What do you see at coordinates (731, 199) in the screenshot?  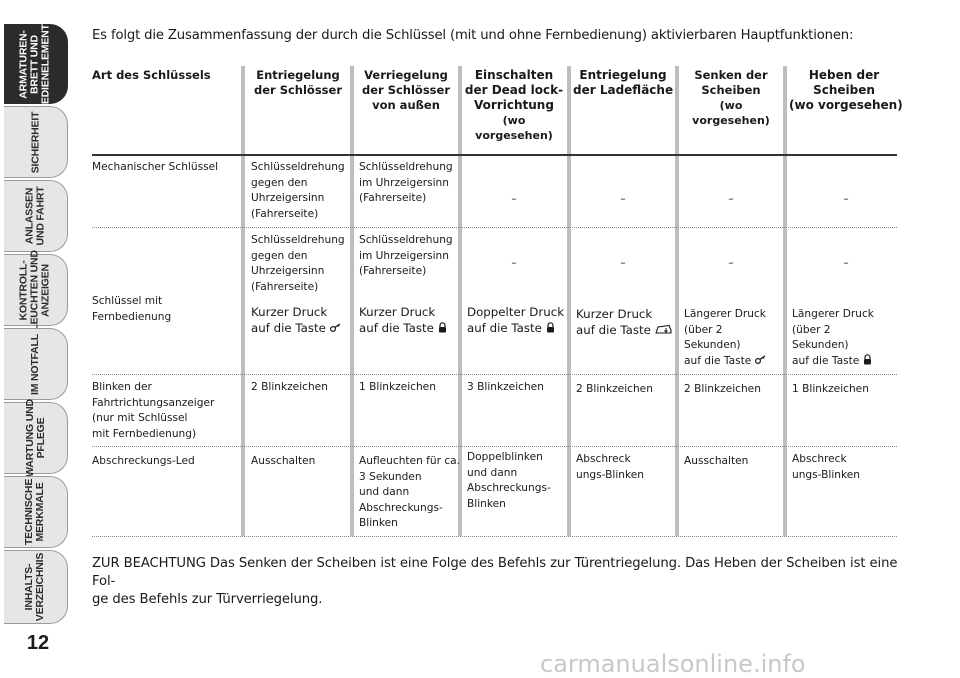 I see `cell-mech-senken: –` at bounding box center [731, 199].